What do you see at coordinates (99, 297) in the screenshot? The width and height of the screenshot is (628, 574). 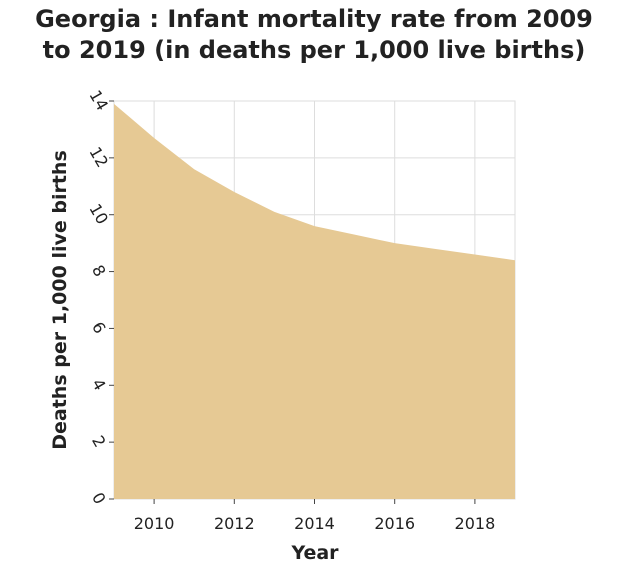 I see `y-axis-ticks: 0 2 4 6 8 10 12 14` at bounding box center [99, 297].